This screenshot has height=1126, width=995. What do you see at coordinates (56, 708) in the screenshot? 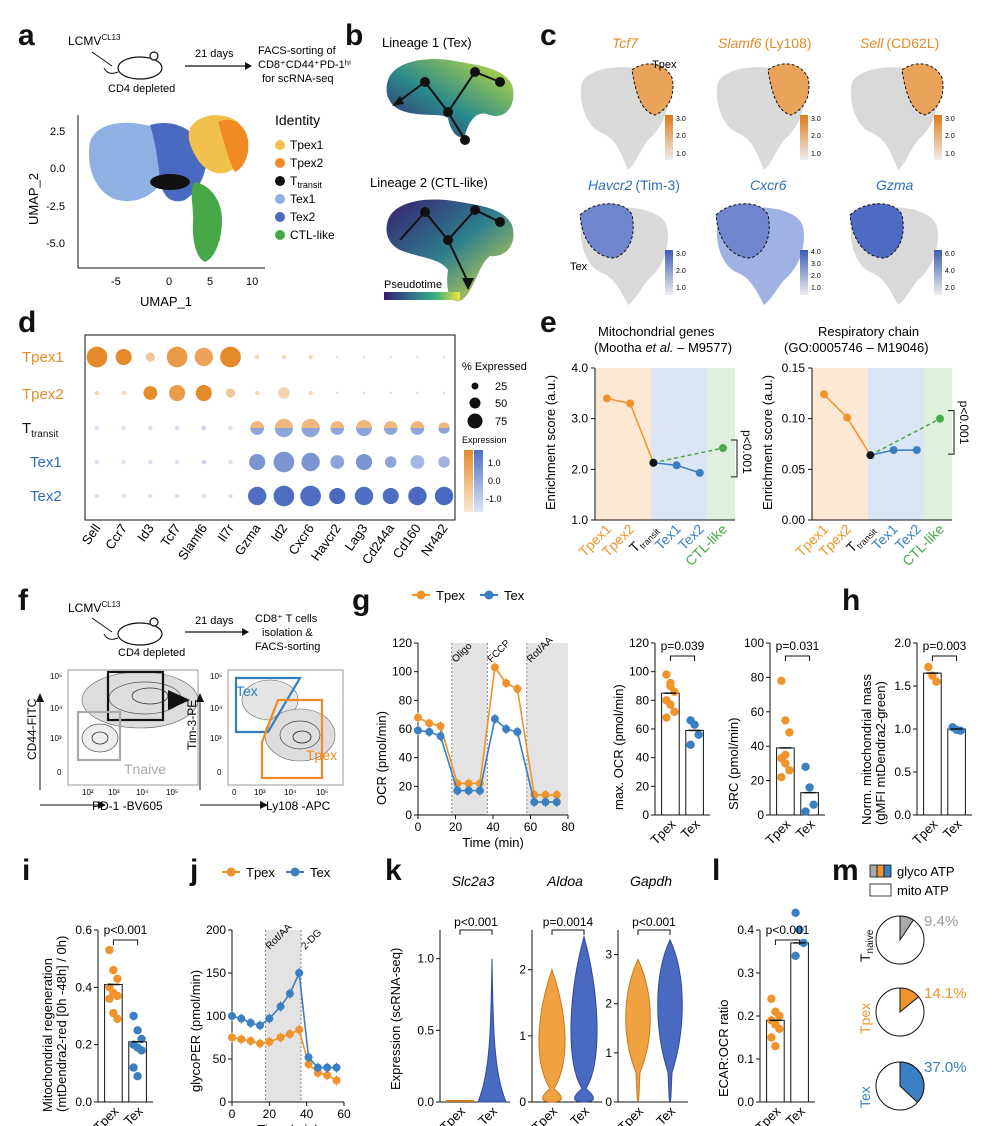
I see `svg-text: 10⁴` at bounding box center [56, 708].